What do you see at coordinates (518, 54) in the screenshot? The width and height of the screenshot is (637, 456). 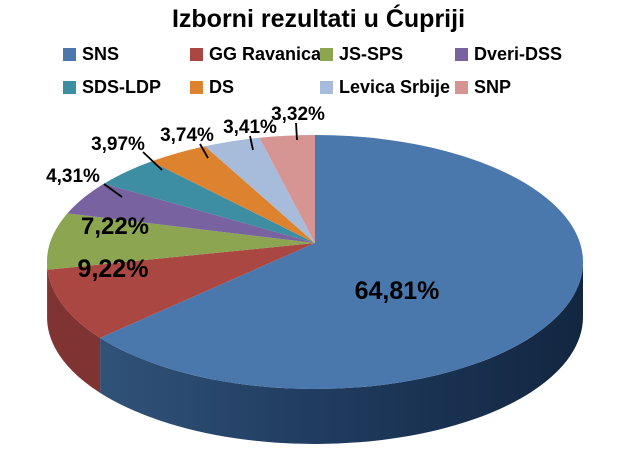 I see `legend-label-dveri-dss: Dveri-DSS` at bounding box center [518, 54].